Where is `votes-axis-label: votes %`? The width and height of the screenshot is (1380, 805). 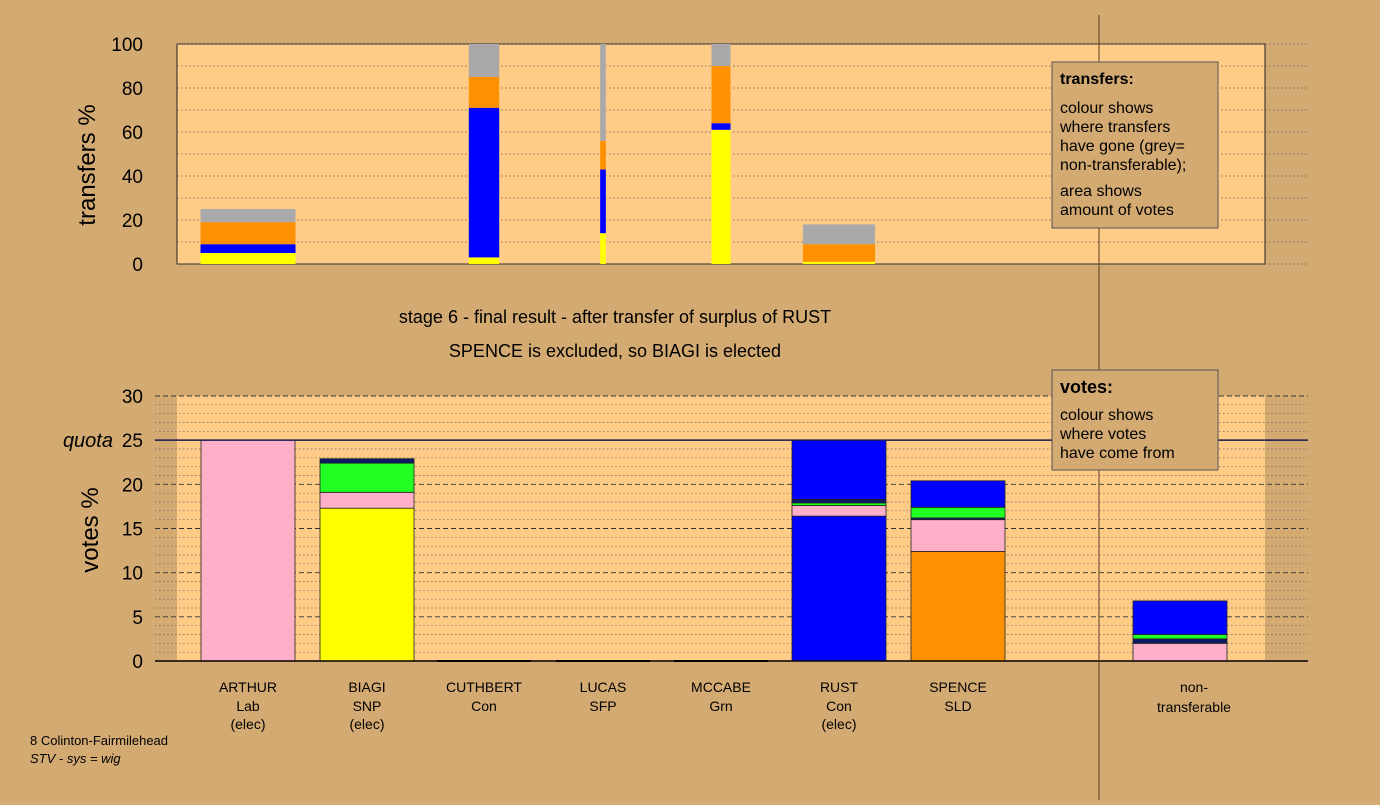 votes-axis-label: votes % is located at coordinates (90, 529).